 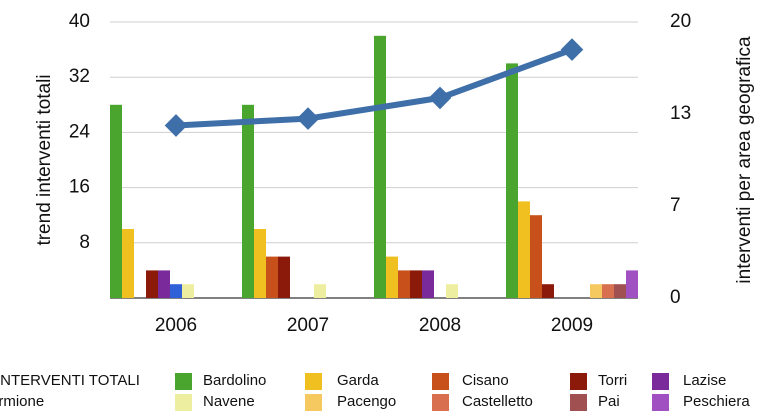 What do you see at coordinates (308, 325) in the screenshot?
I see `x-tick-label: 2007` at bounding box center [308, 325].